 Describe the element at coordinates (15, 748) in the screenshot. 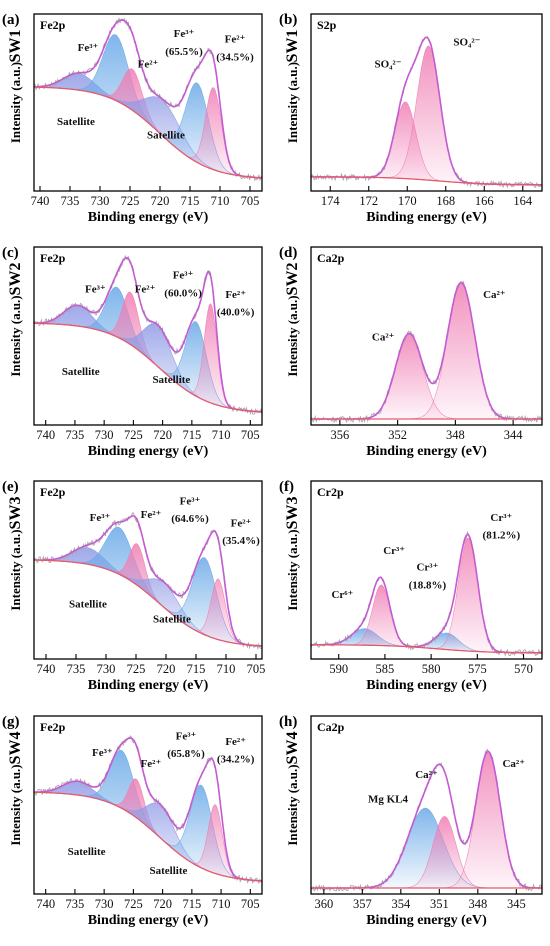

I see `sample-label: SW4` at that location.